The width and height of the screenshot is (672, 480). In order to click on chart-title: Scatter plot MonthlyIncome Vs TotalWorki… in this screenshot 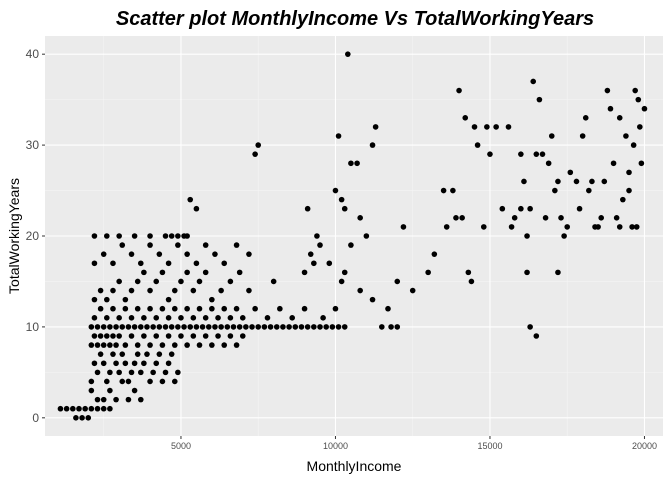, I will do `click(355, 19)`.